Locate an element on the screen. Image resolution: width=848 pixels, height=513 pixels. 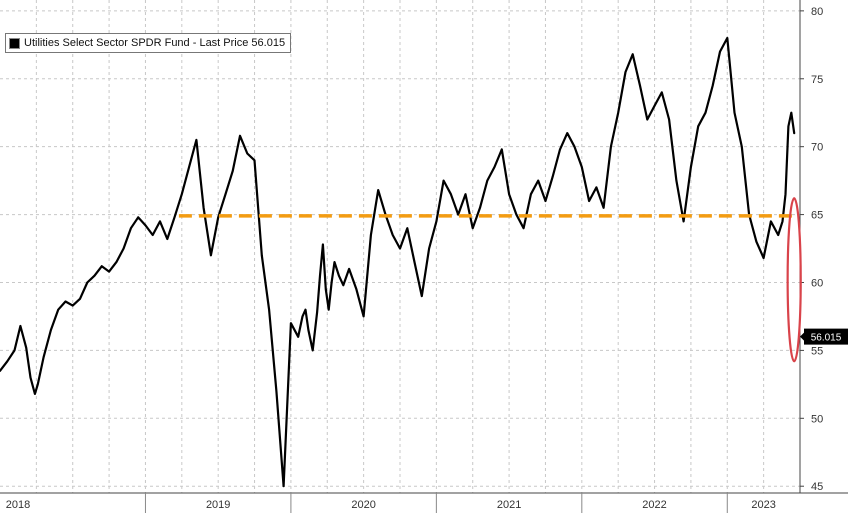
last-price-group: 56.015 is located at coordinates (824, 336).